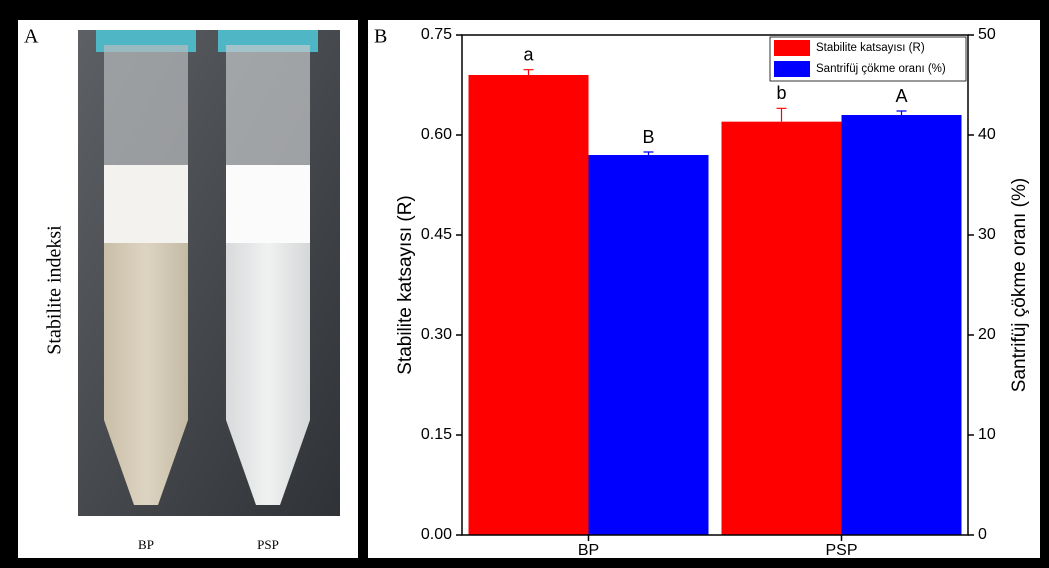 Image resolution: width=1049 pixels, height=568 pixels. What do you see at coordinates (987, 334) in the screenshot?
I see `y2-tick-label: 20` at bounding box center [987, 334].